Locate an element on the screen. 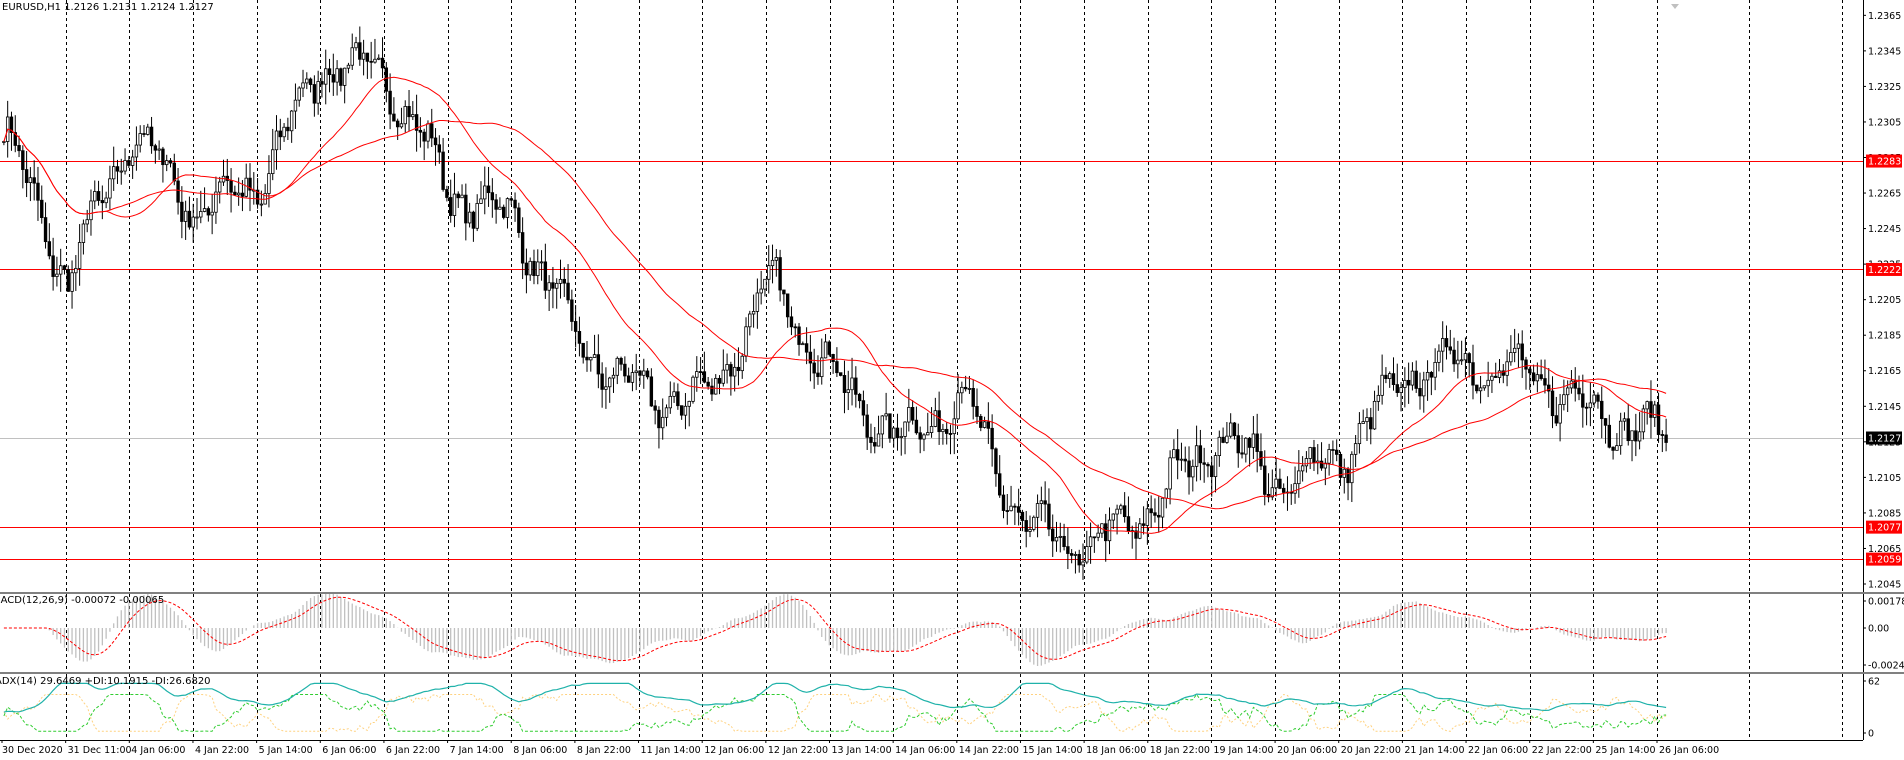 This screenshot has height=760, width=1904. macd-signal-line is located at coordinates (835, 629).